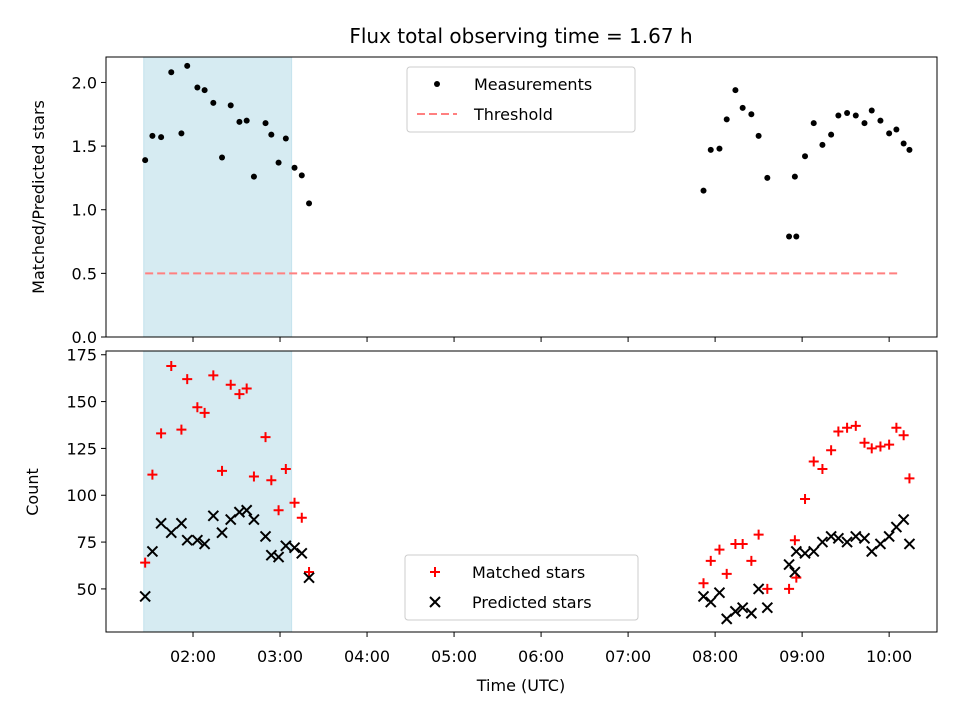  I want to click on y-tick-label: 75, so click(87, 542).